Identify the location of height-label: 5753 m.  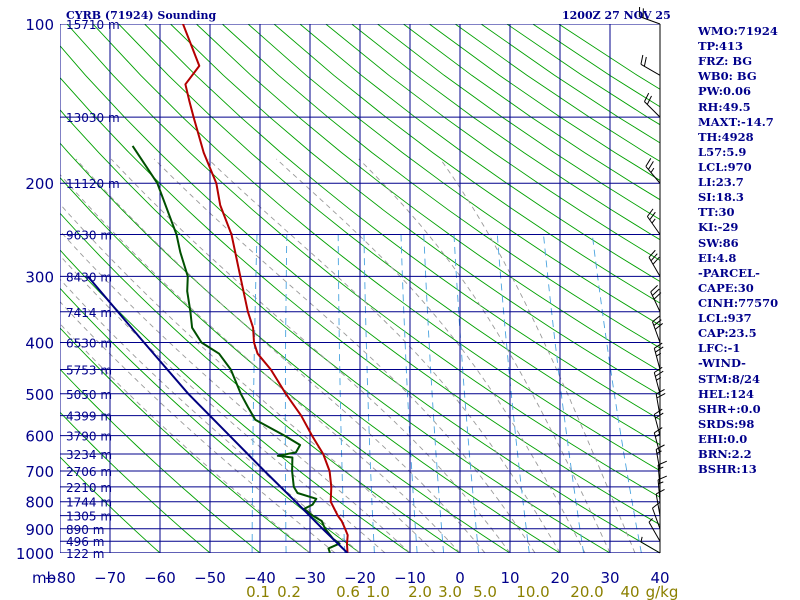
(89, 371).